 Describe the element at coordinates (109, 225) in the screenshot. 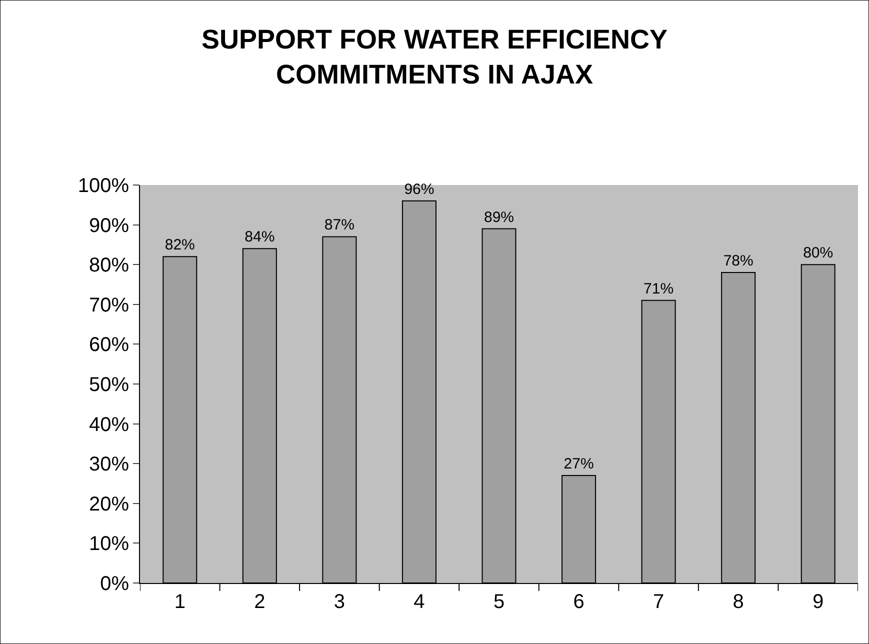

I see `y-tick-label: 90%` at that location.